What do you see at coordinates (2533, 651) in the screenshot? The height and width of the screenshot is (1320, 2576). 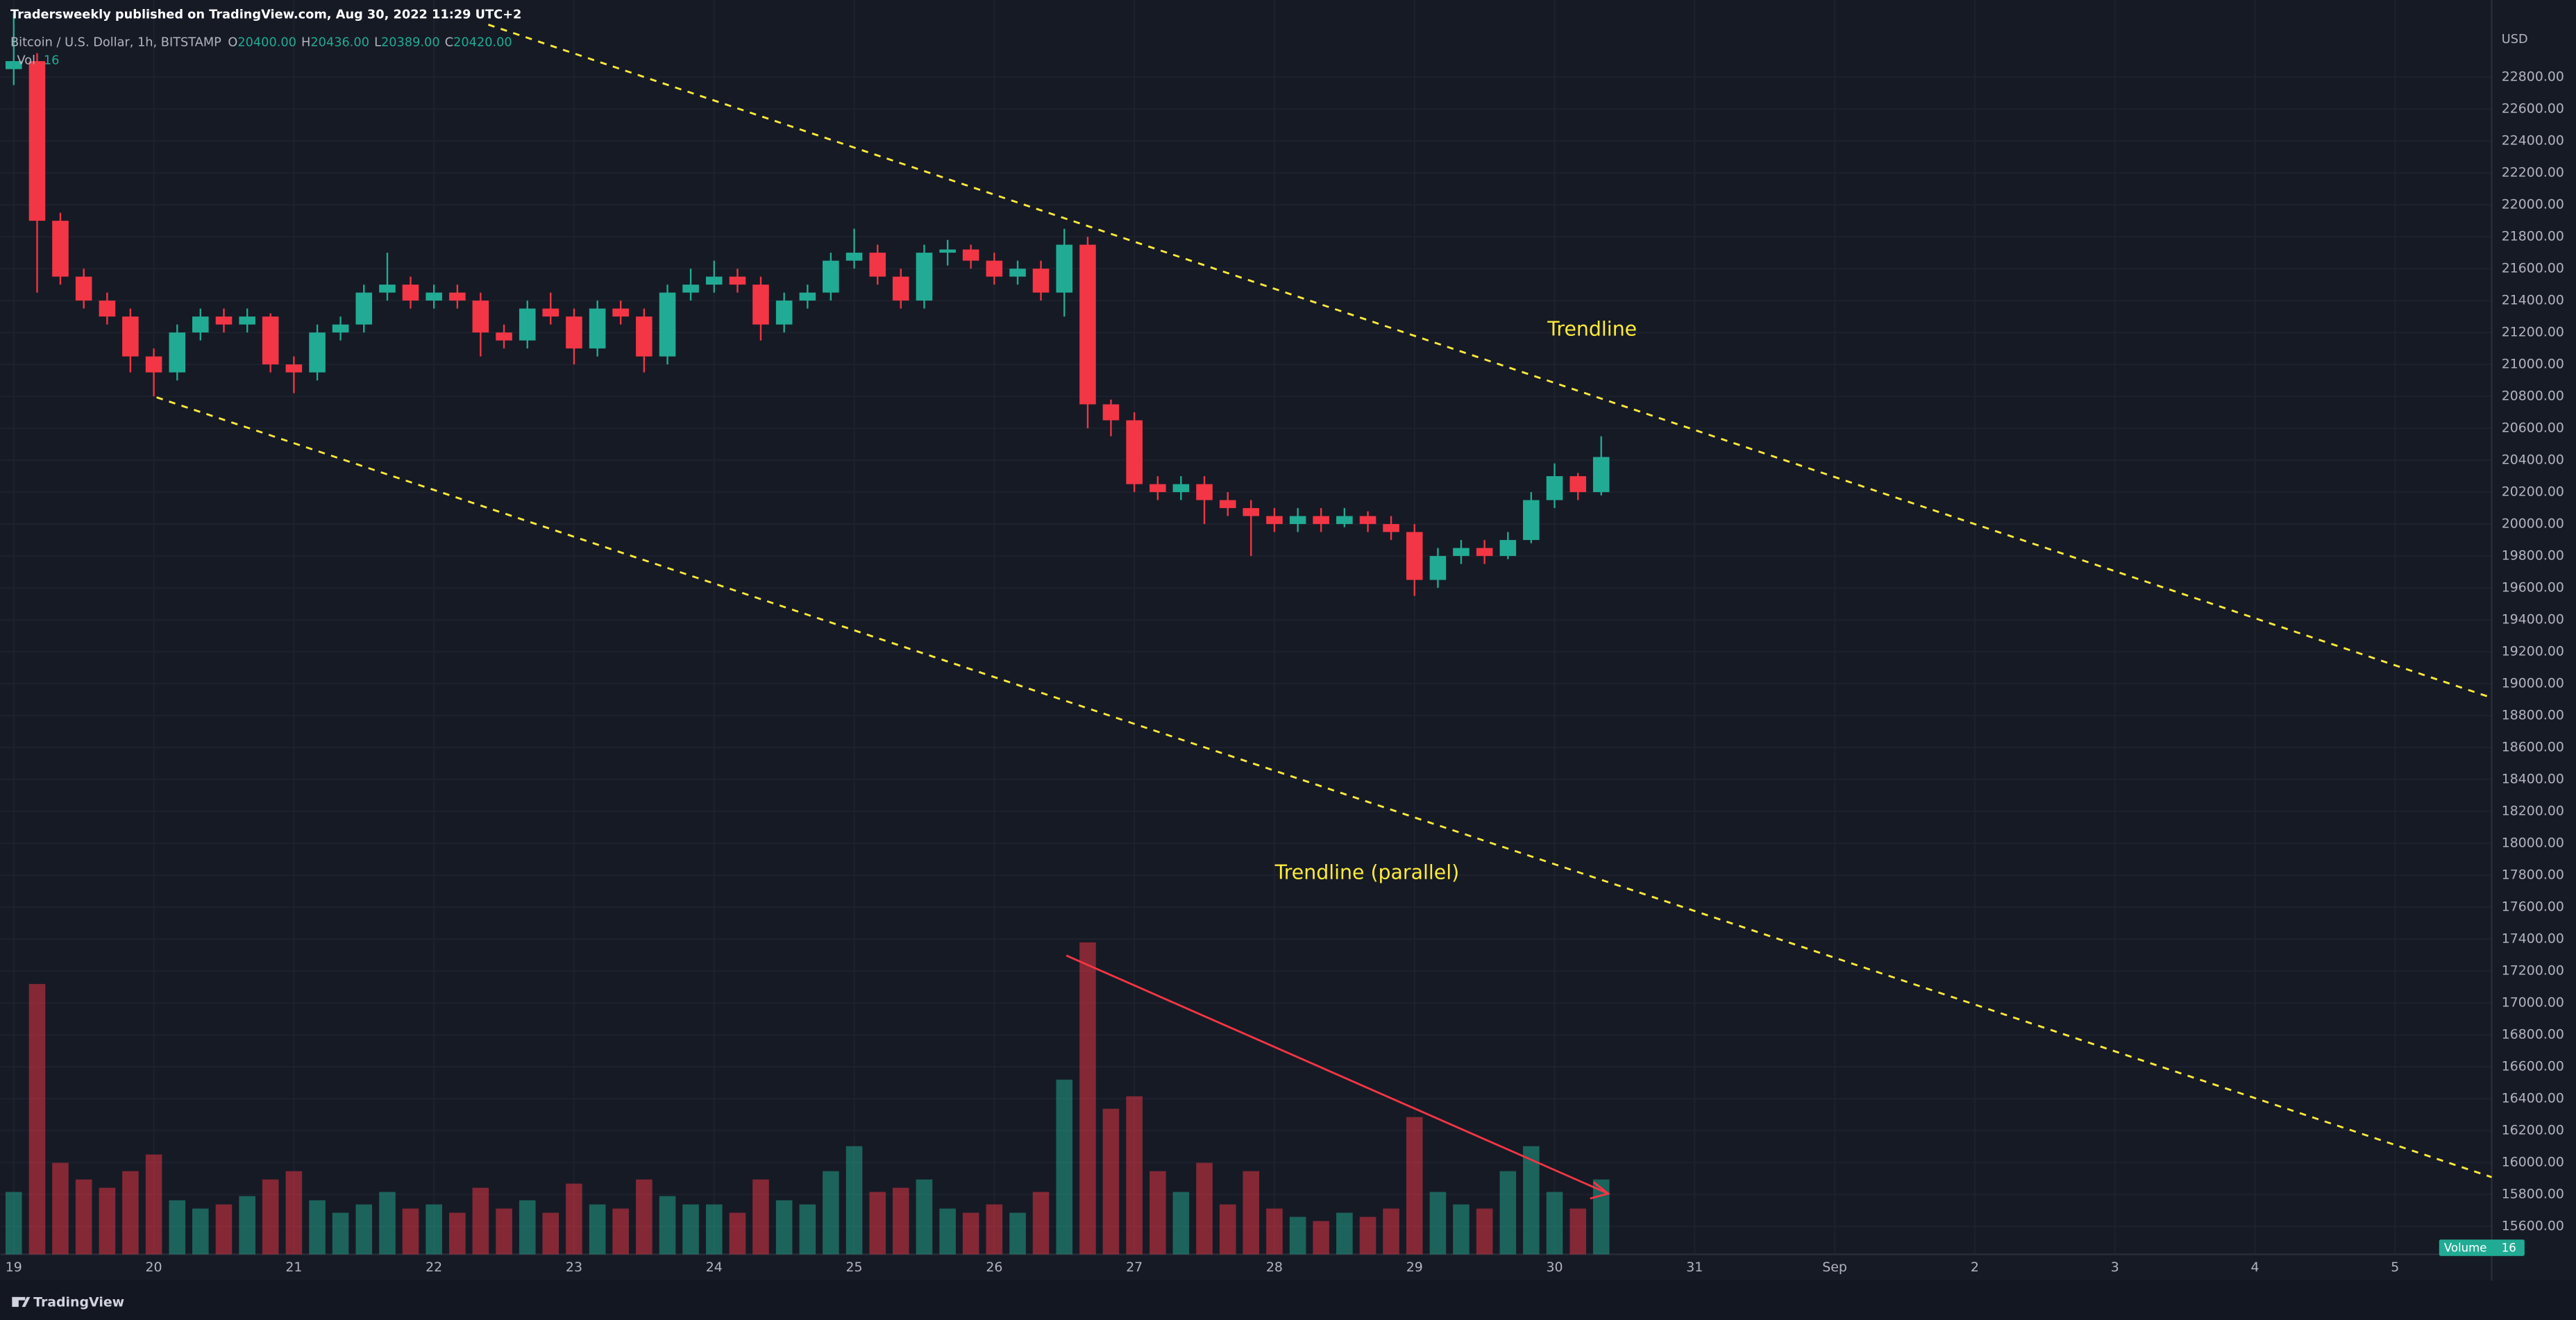 I see `y-tick-label: 19200.00` at bounding box center [2533, 651].